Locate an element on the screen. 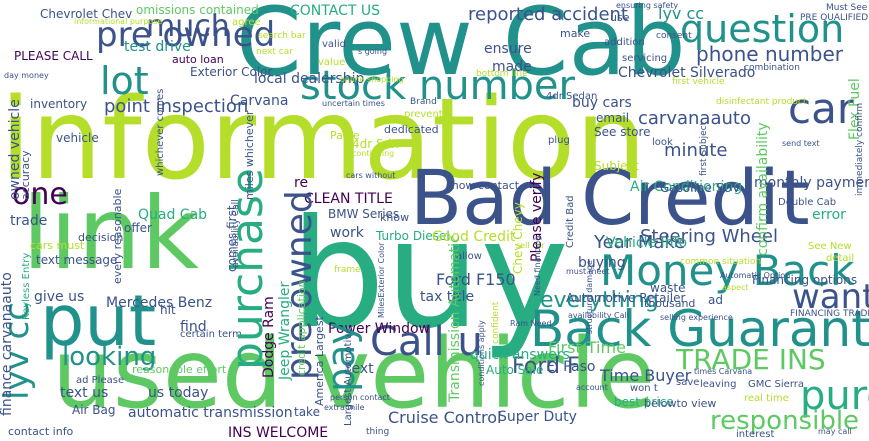  word-credit-bad: Credit Bad is located at coordinates (570, 221).